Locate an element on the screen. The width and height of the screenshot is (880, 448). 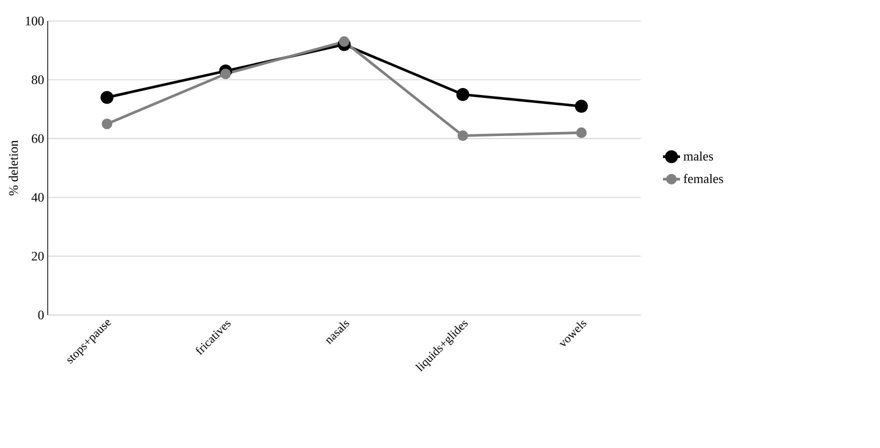
y-tick-label: 60 is located at coordinates (38, 138).